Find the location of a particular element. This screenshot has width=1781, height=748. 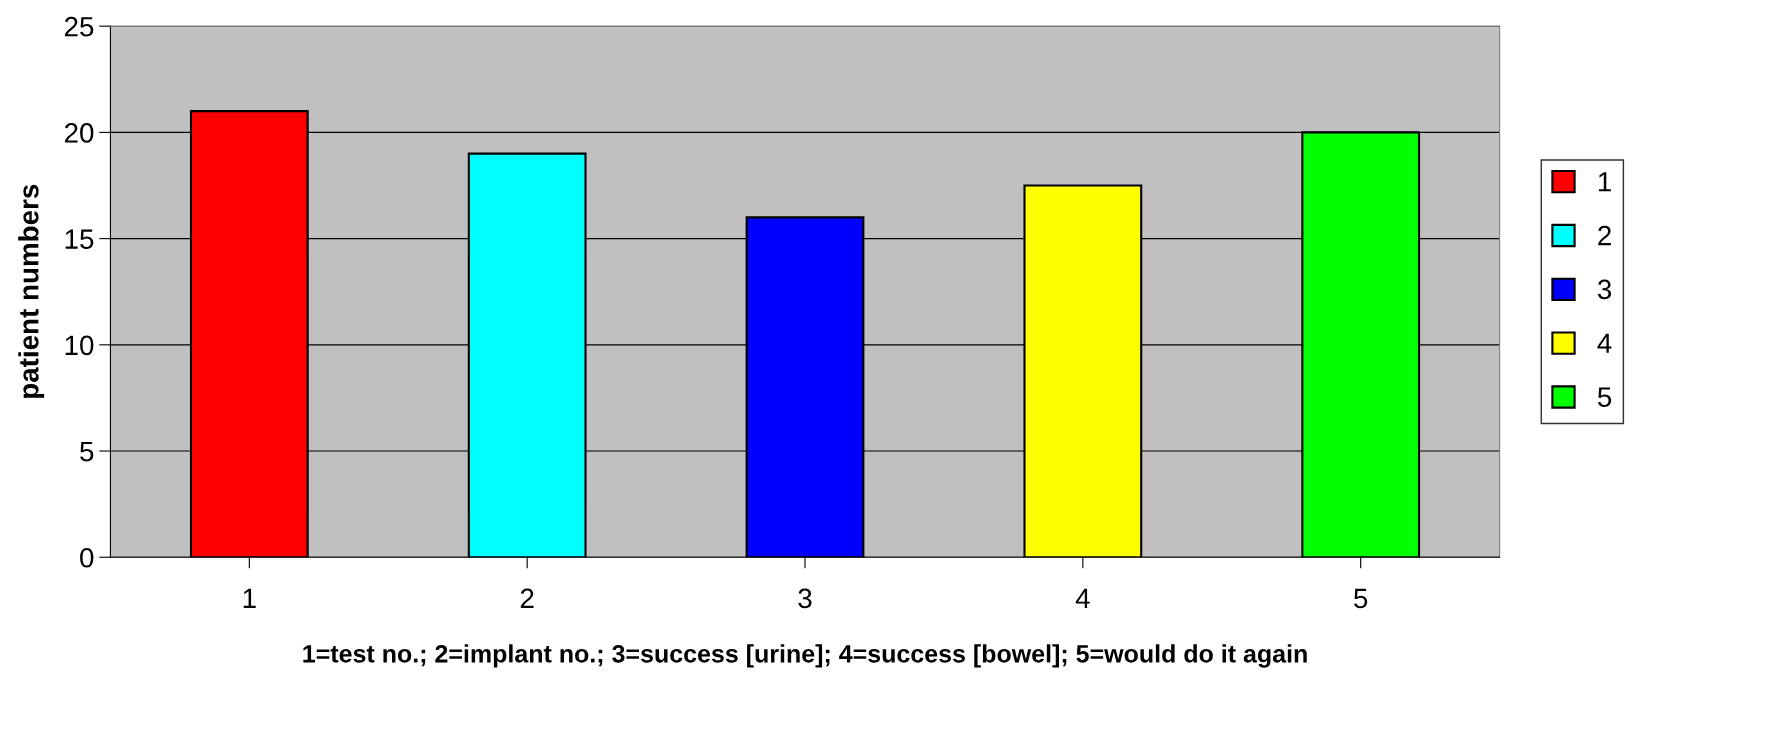

legend-label: 2 is located at coordinates (1604, 235).